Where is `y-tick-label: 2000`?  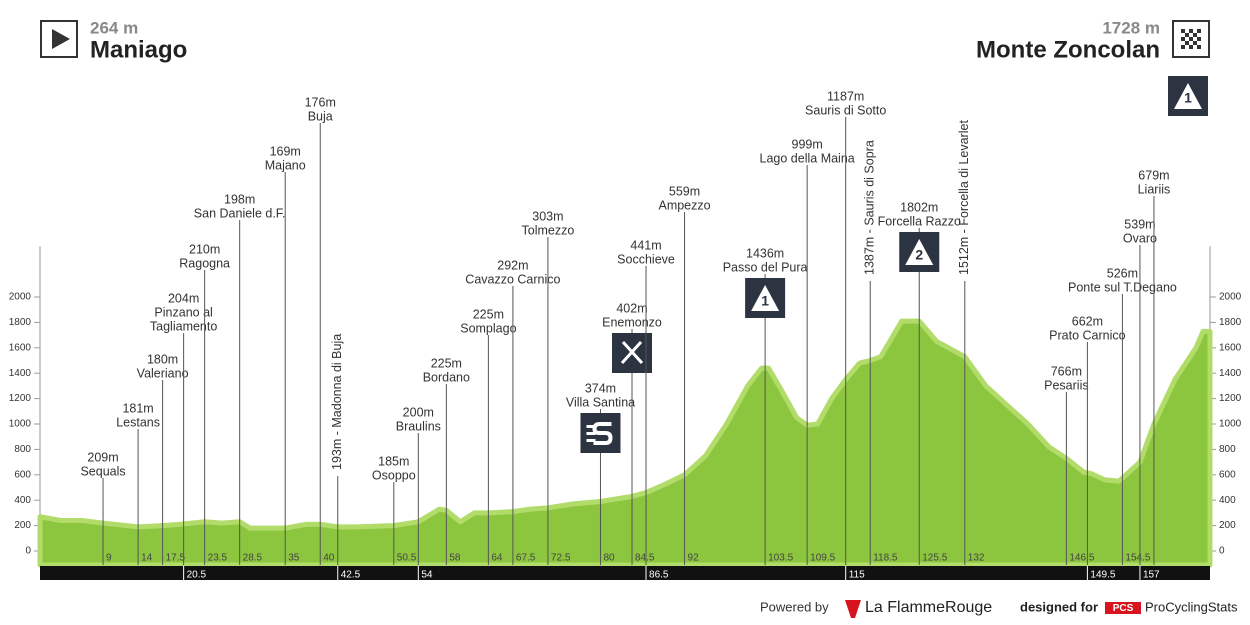
y-tick-label: 2000 is located at coordinates (20, 297).